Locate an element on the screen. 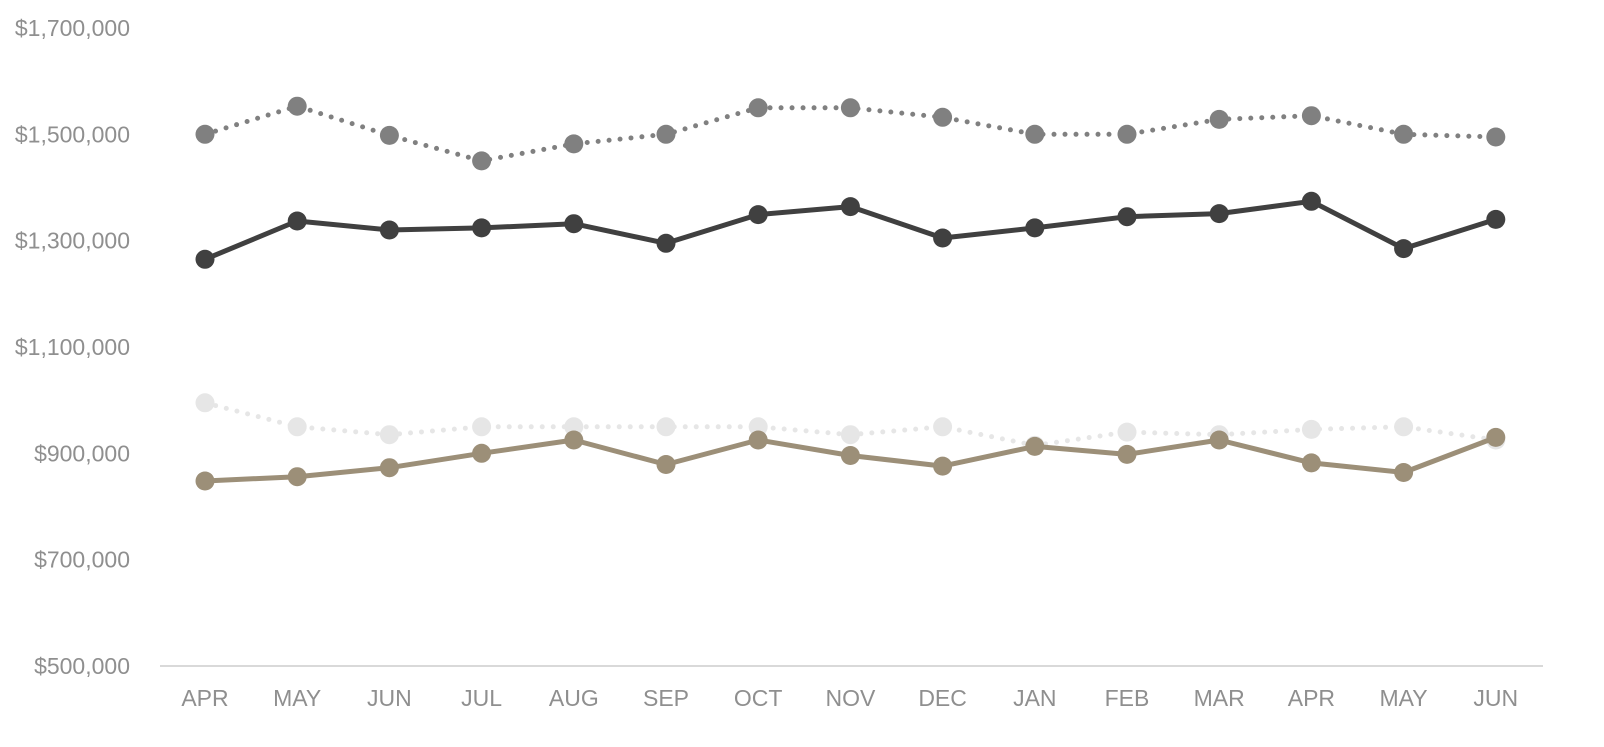 The width and height of the screenshot is (1604, 747). y-tick-label: $1,500,000 is located at coordinates (72, 134).